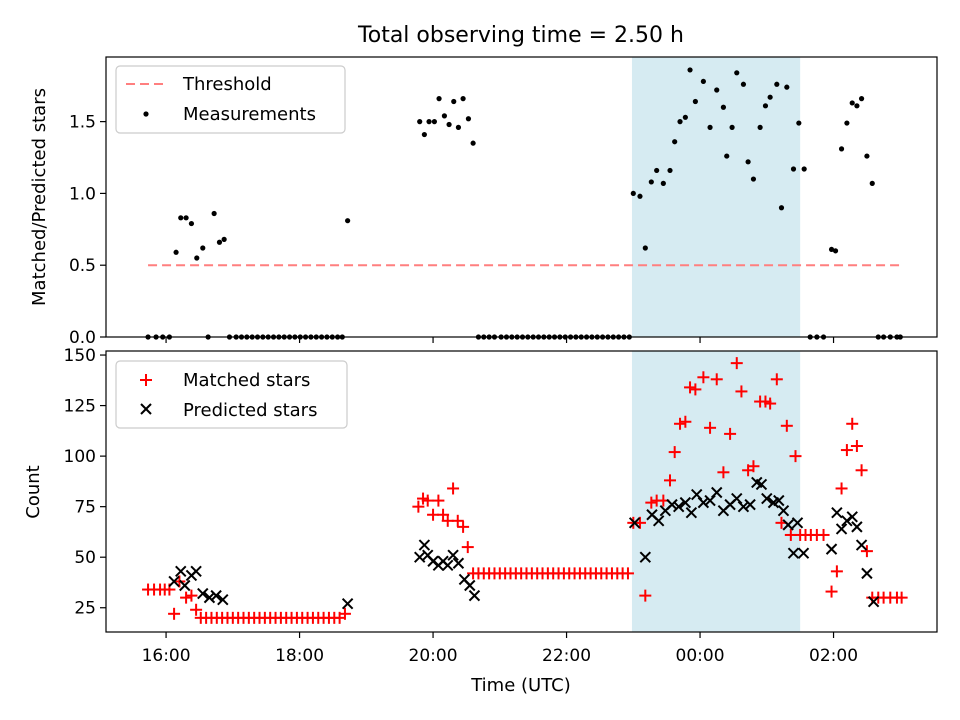  Describe the element at coordinates (433, 656) in the screenshot. I see `x-tick-label: 20:00` at that location.